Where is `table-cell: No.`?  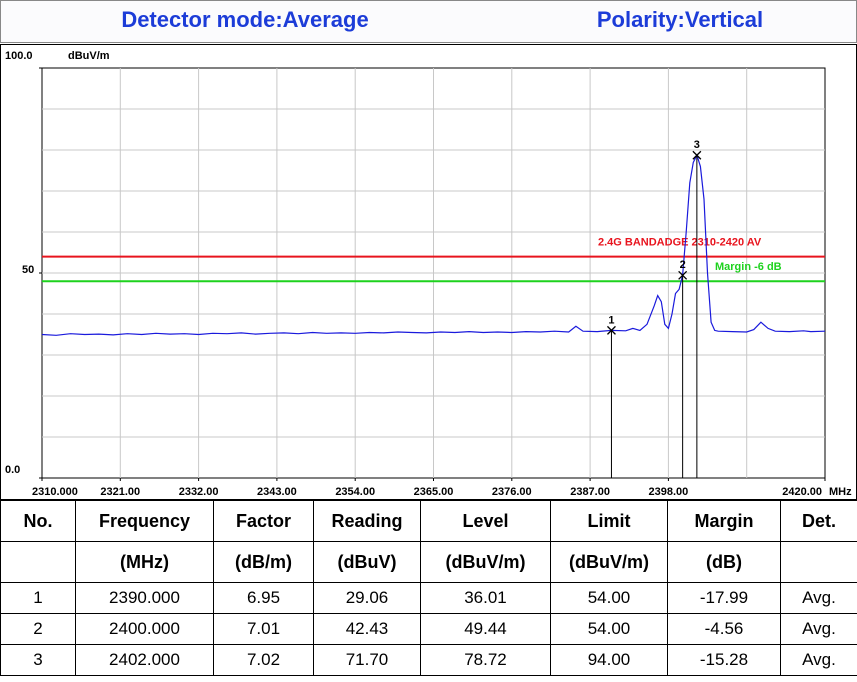
table-cell: No. is located at coordinates (38, 521).